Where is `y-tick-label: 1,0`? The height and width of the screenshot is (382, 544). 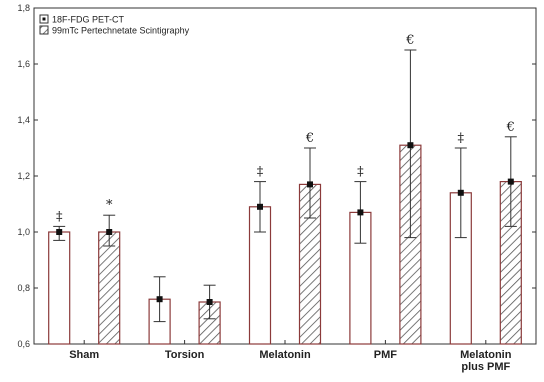
y-tick-label: 1,0 is located at coordinates (23, 232).